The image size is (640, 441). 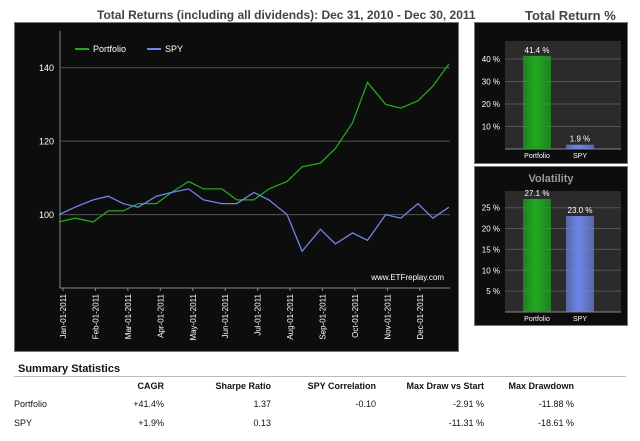 What do you see at coordinates (556, 403) in the screenshot?
I see `max-drawdown-cell: -11.88 %` at bounding box center [556, 403].